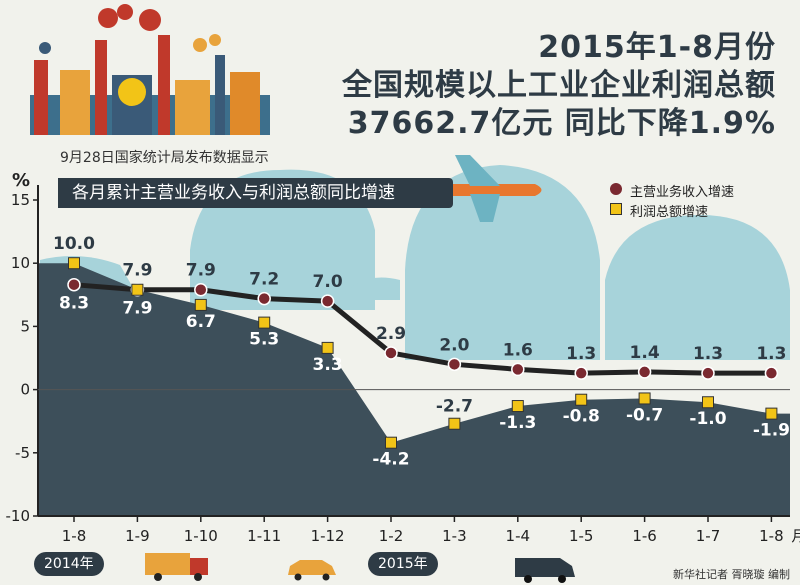  What do you see at coordinates (682, 192) in the screenshot?
I see `legend-label-revenue: 主营业务收入增速` at bounding box center [682, 192].